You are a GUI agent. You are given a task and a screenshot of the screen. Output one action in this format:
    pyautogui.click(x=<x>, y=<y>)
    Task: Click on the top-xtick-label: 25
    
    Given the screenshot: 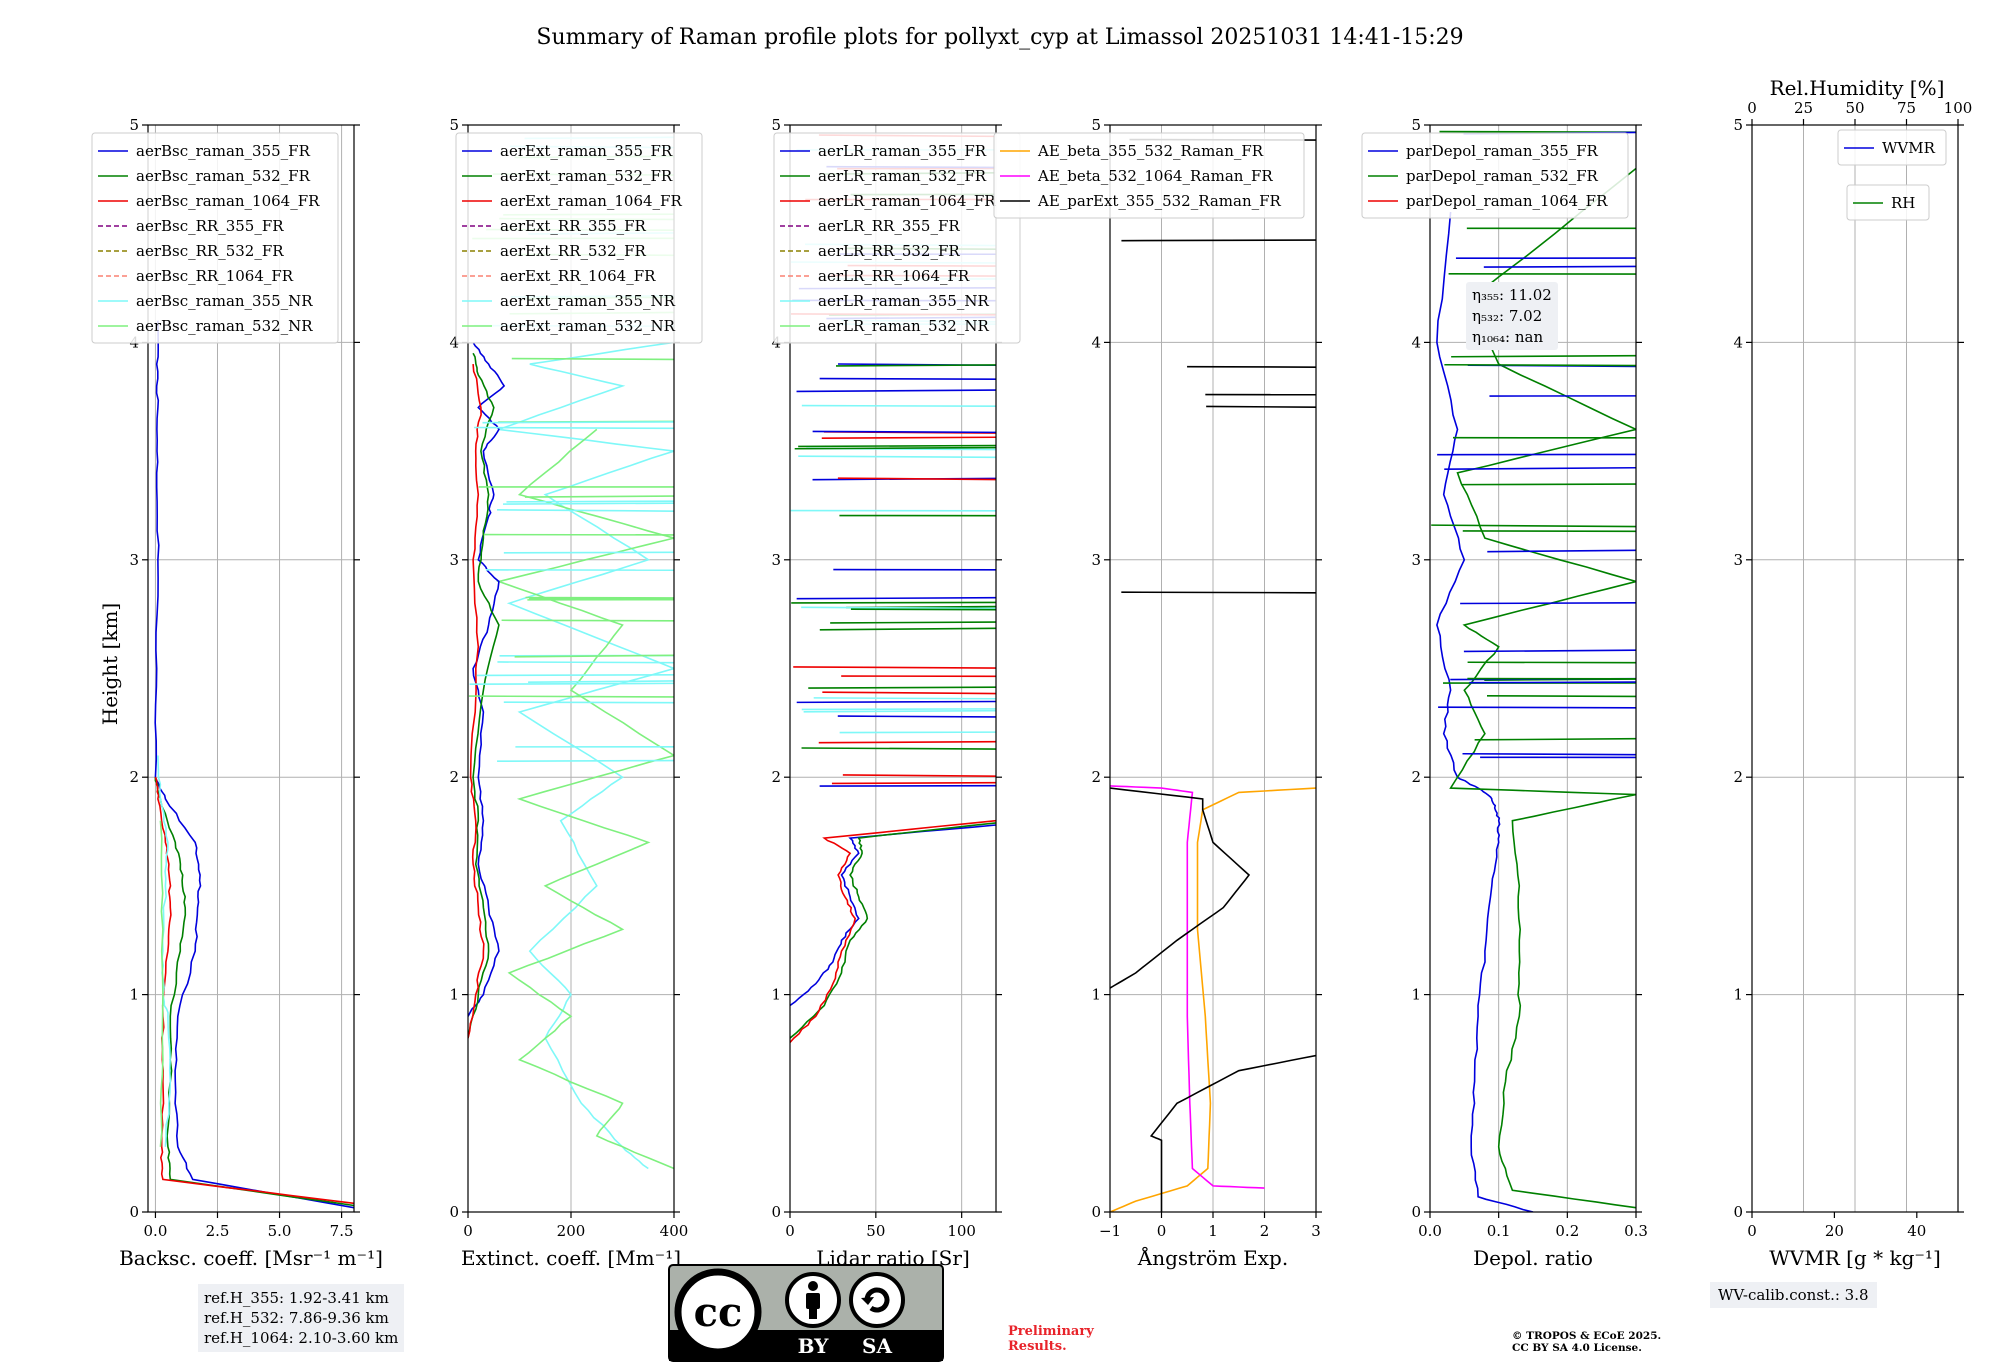 What is the action you would take?
    pyautogui.click(x=1803, y=108)
    